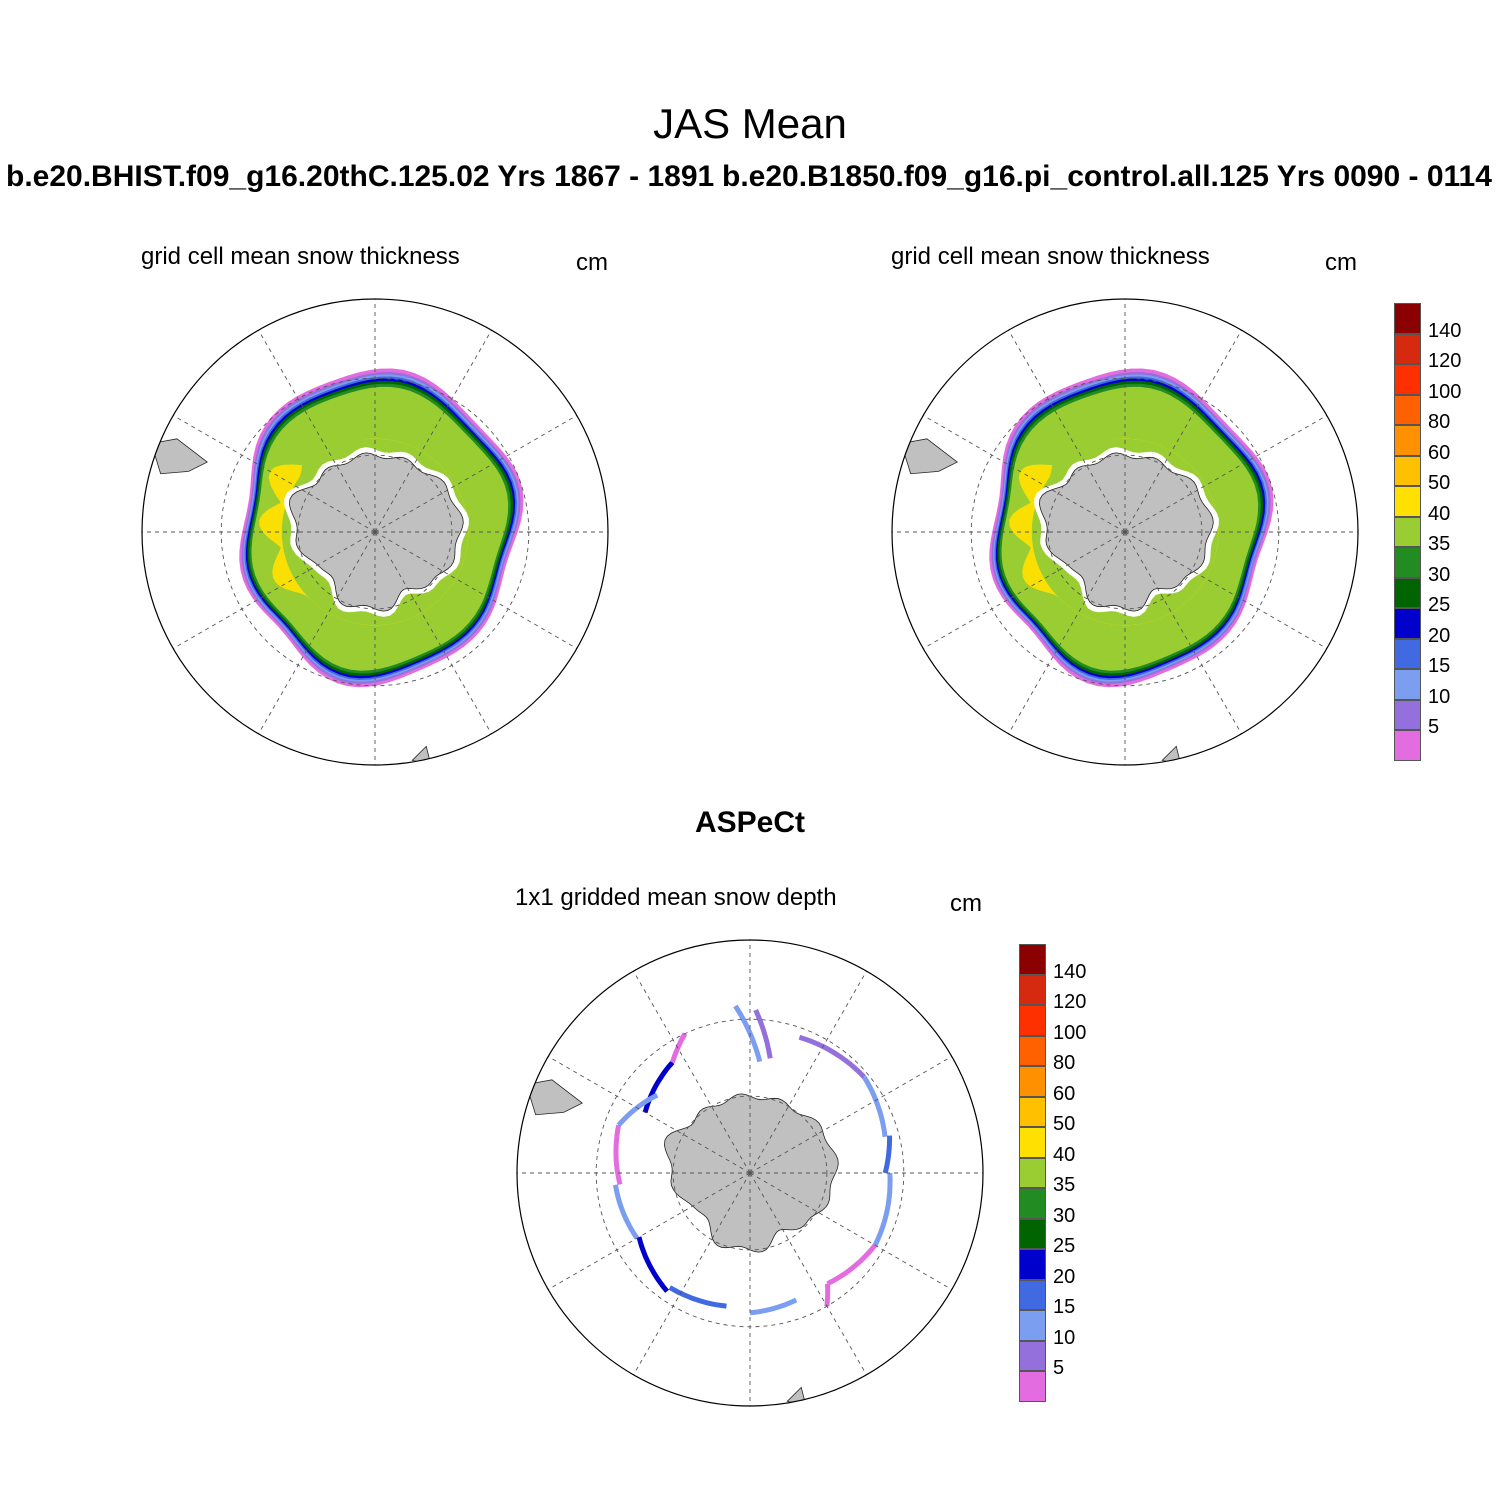 Image resolution: width=1500 pixels, height=1500 pixels. Describe the element at coordinates (676, 897) in the screenshot. I see `obs-variable-label: 1x1 gridded mean snow depth` at that location.